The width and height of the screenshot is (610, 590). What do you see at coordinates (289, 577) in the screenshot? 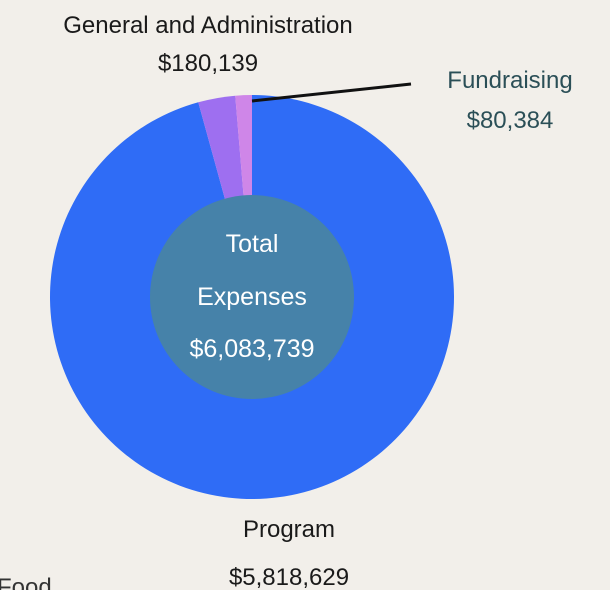
I see `program-value: $5,818,629` at bounding box center [289, 577].